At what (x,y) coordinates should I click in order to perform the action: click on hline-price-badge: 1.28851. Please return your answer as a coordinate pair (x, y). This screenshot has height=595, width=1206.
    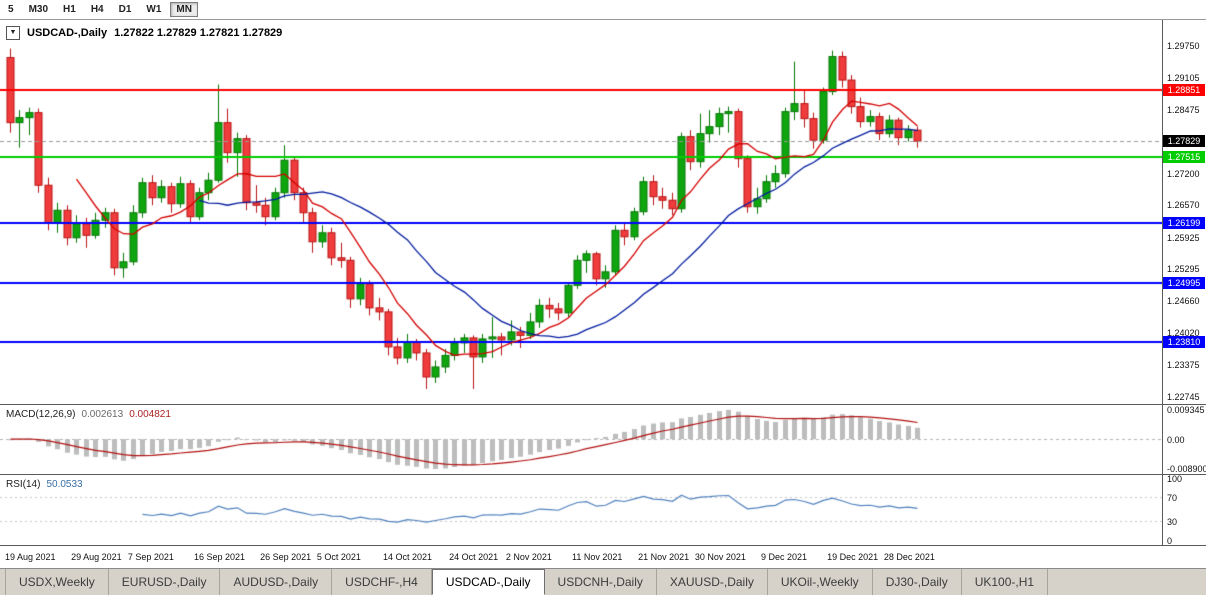
    Looking at the image, I should click on (1184, 90).